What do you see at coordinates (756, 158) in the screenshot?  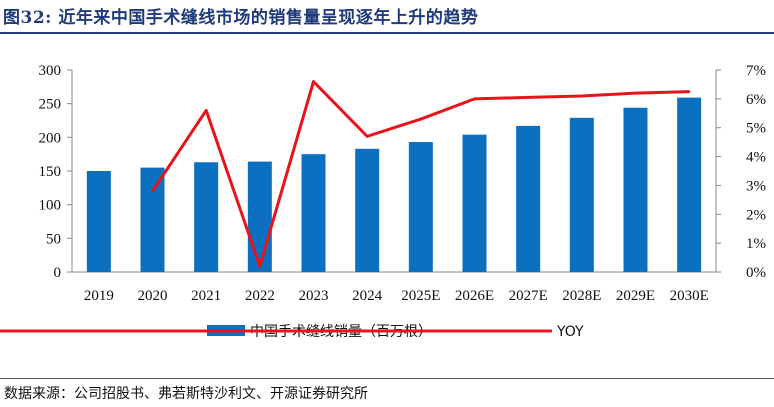 I see `right-tick-label: 4%` at bounding box center [756, 158].